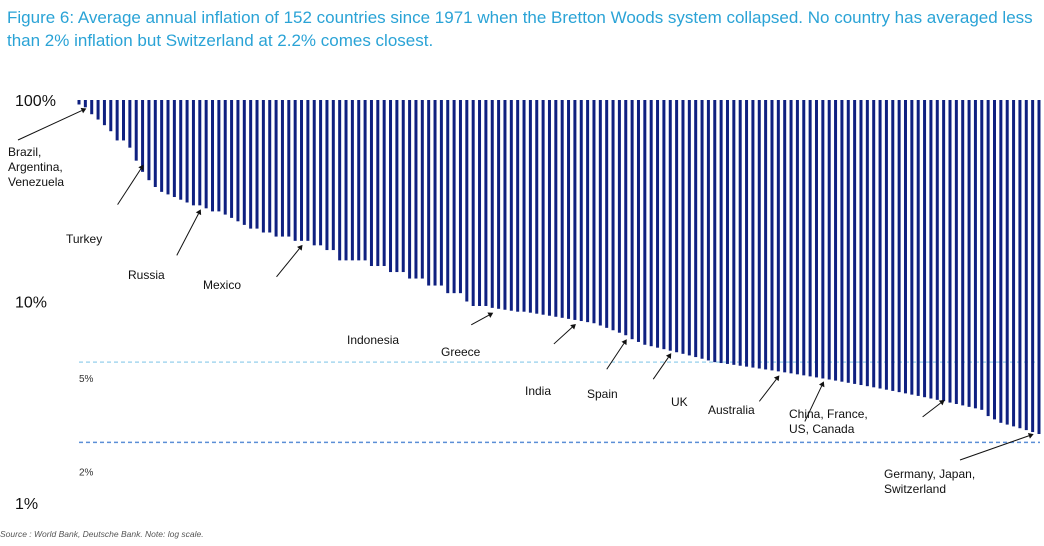  What do you see at coordinates (36, 167) in the screenshot?
I see `annotation-label: Brazil, Argentina, Venezuela` at bounding box center [36, 167].